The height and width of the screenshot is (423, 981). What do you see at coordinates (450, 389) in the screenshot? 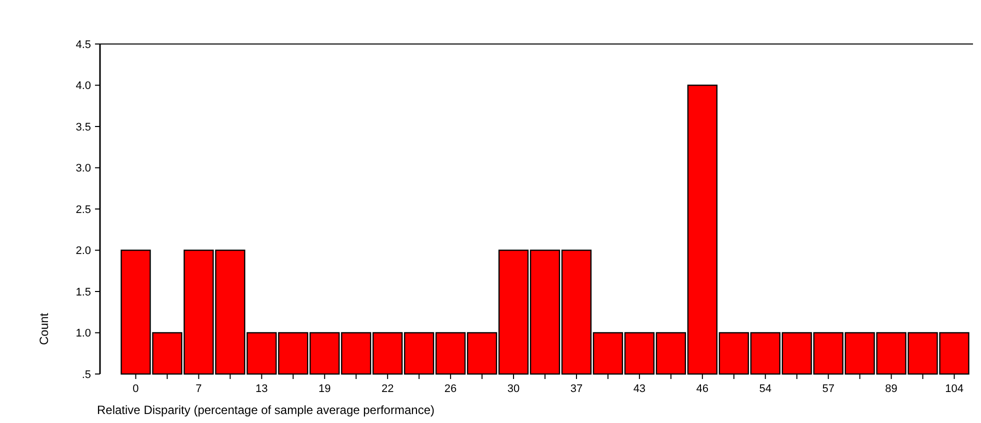
I see `x-tick-label: 26` at bounding box center [450, 389].